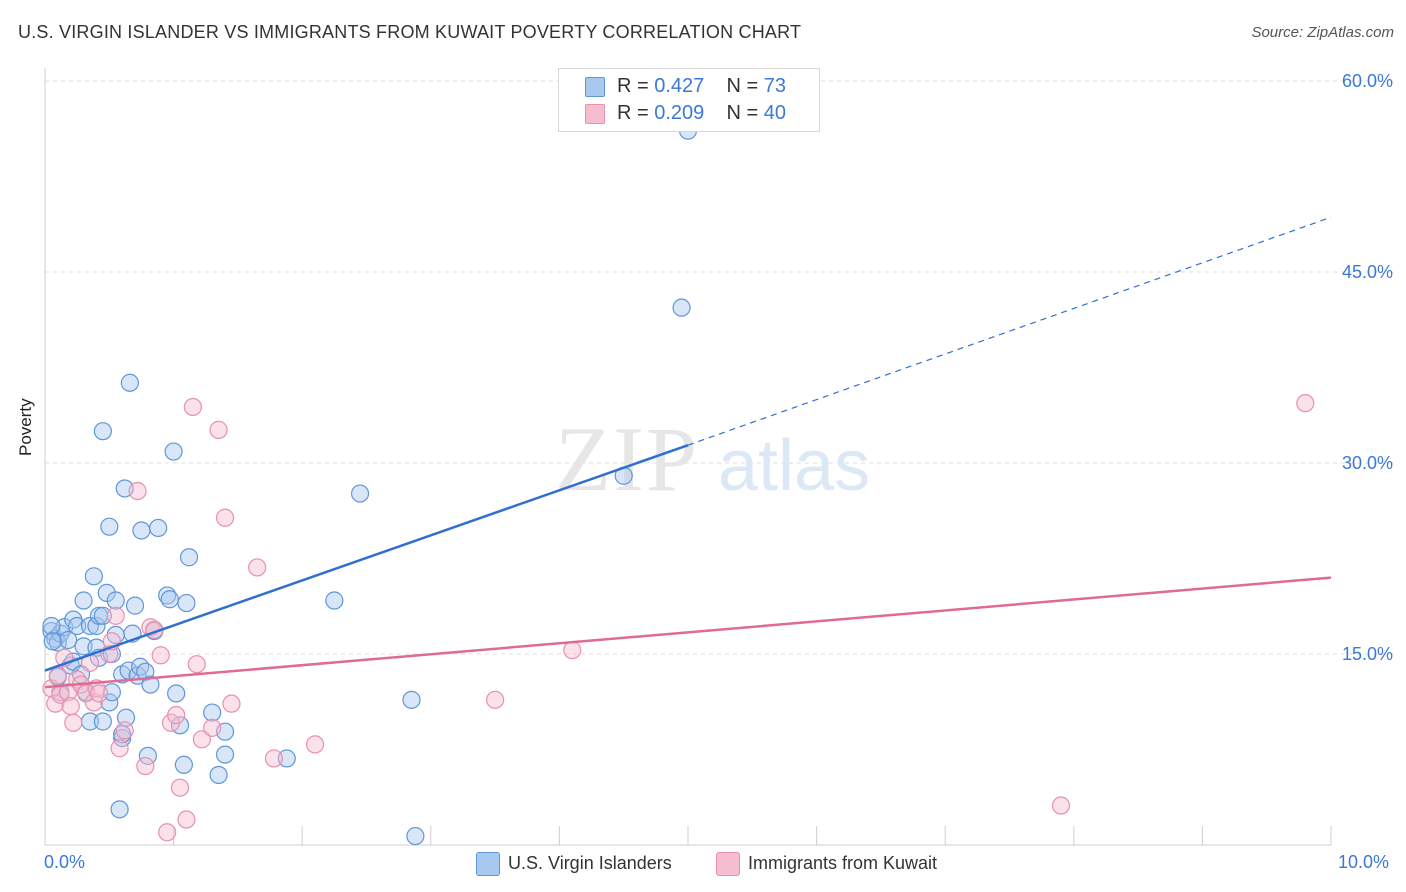 The image size is (1406, 892). I want to click on legend-n-value-2: 40, so click(775, 113).